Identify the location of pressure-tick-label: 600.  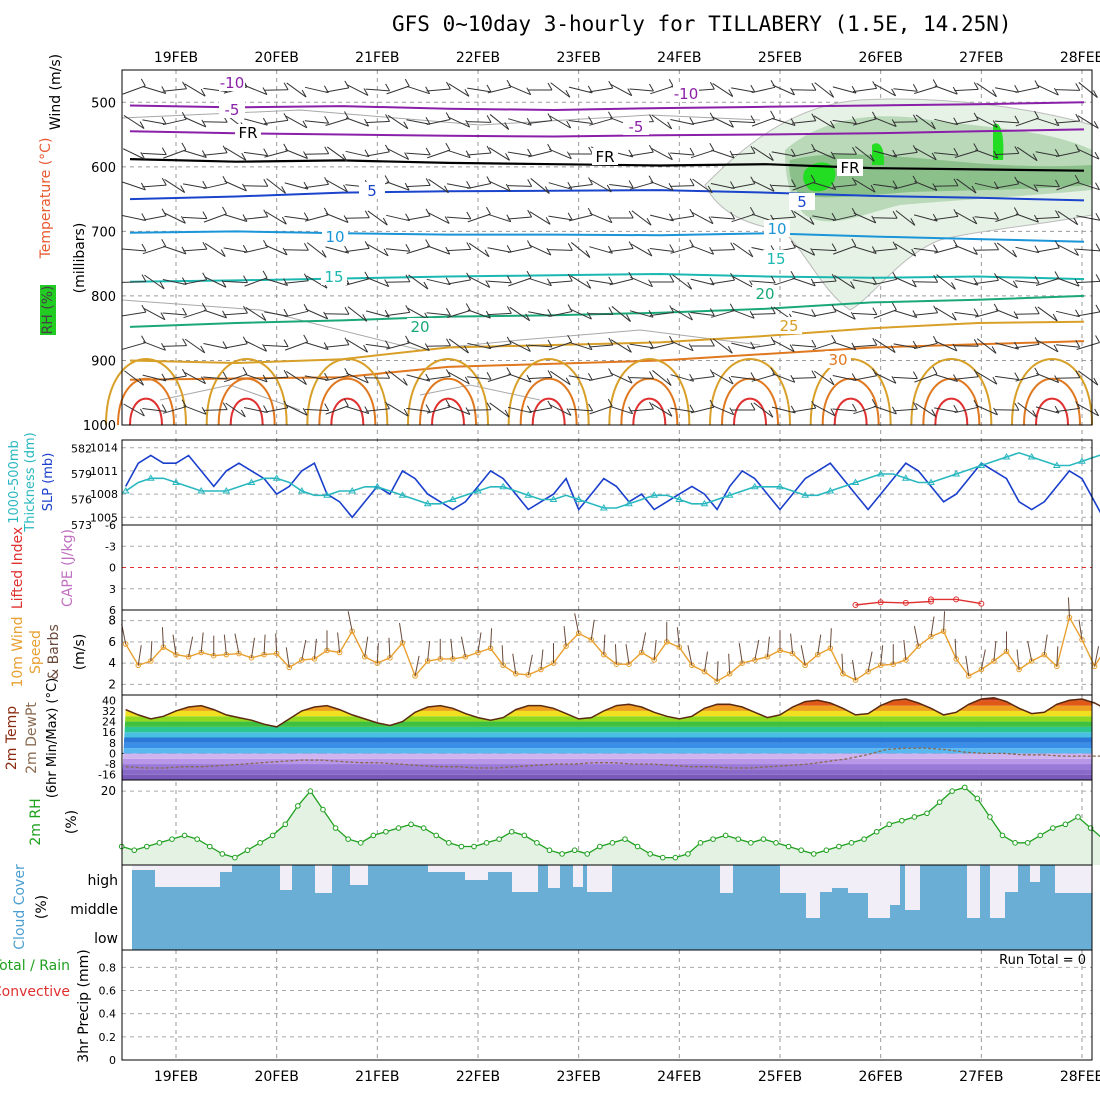
(103, 168).